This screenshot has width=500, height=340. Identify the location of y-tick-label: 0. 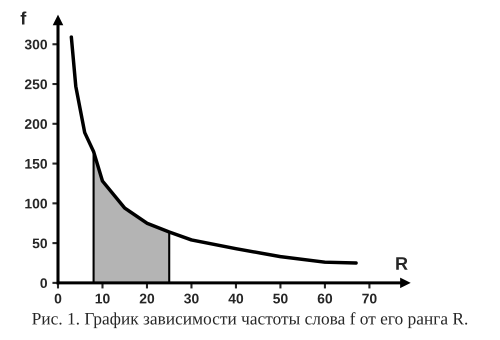
(44, 283).